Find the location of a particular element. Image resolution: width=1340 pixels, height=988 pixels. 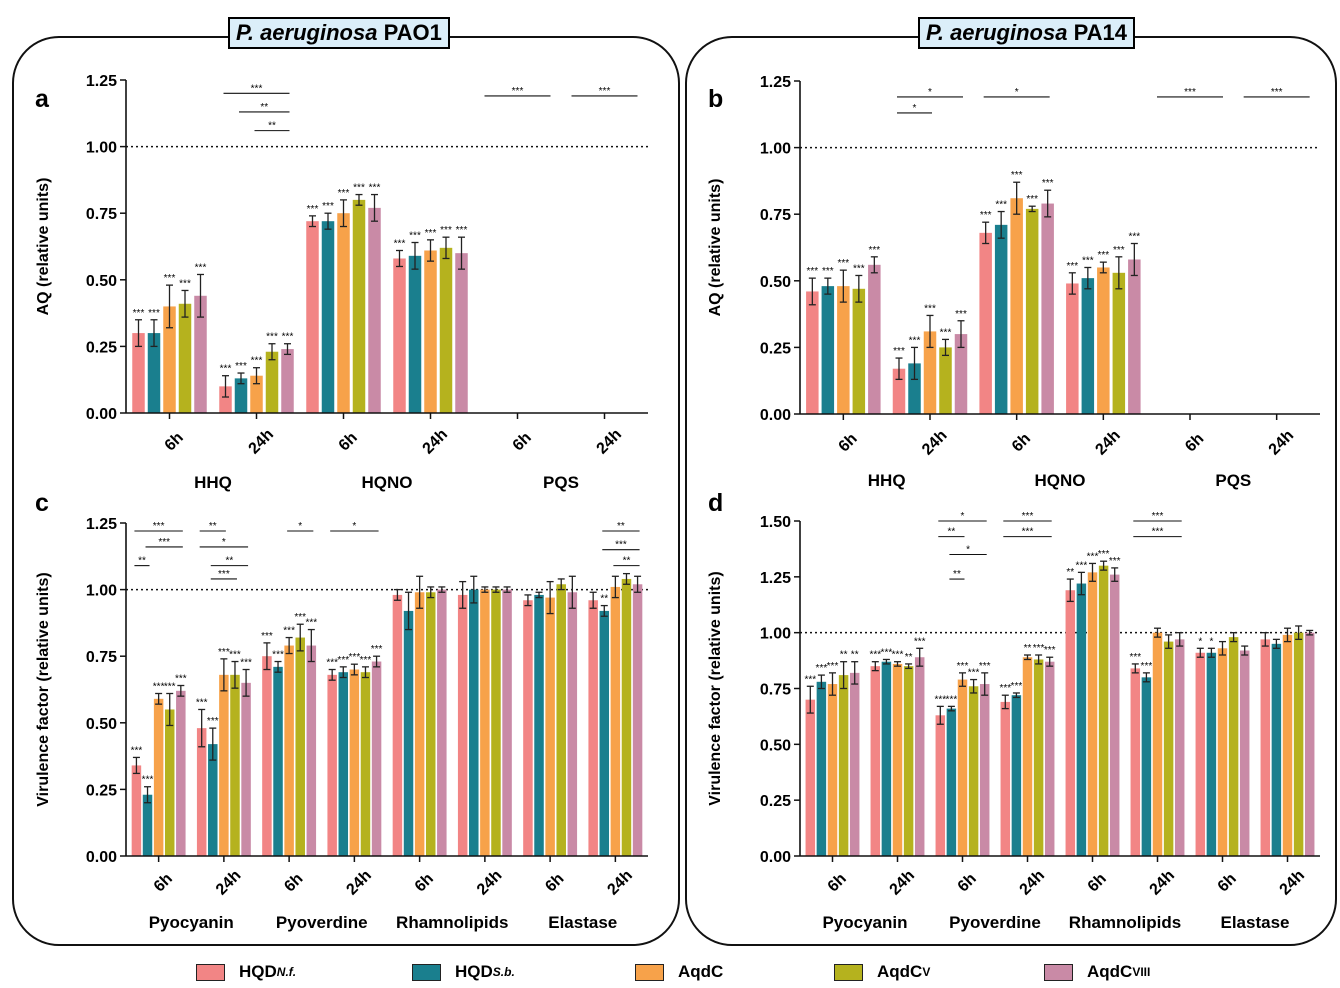

group-label: HHQ is located at coordinates (887, 480).